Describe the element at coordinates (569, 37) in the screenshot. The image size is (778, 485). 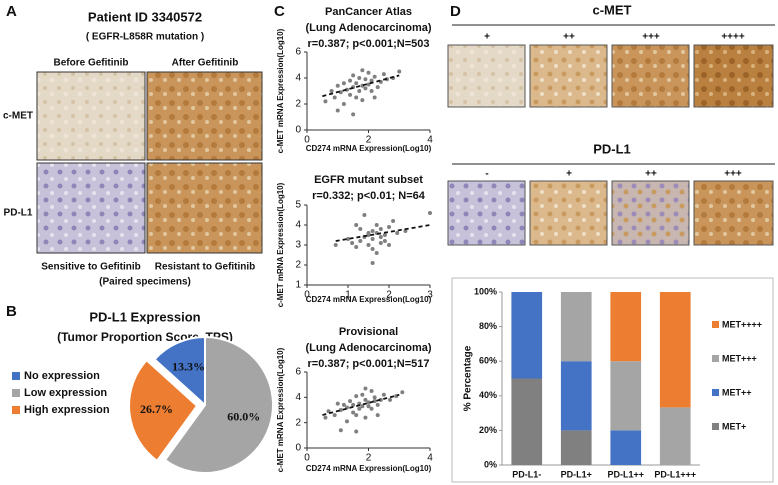
I see `grade-label: ++` at that location.